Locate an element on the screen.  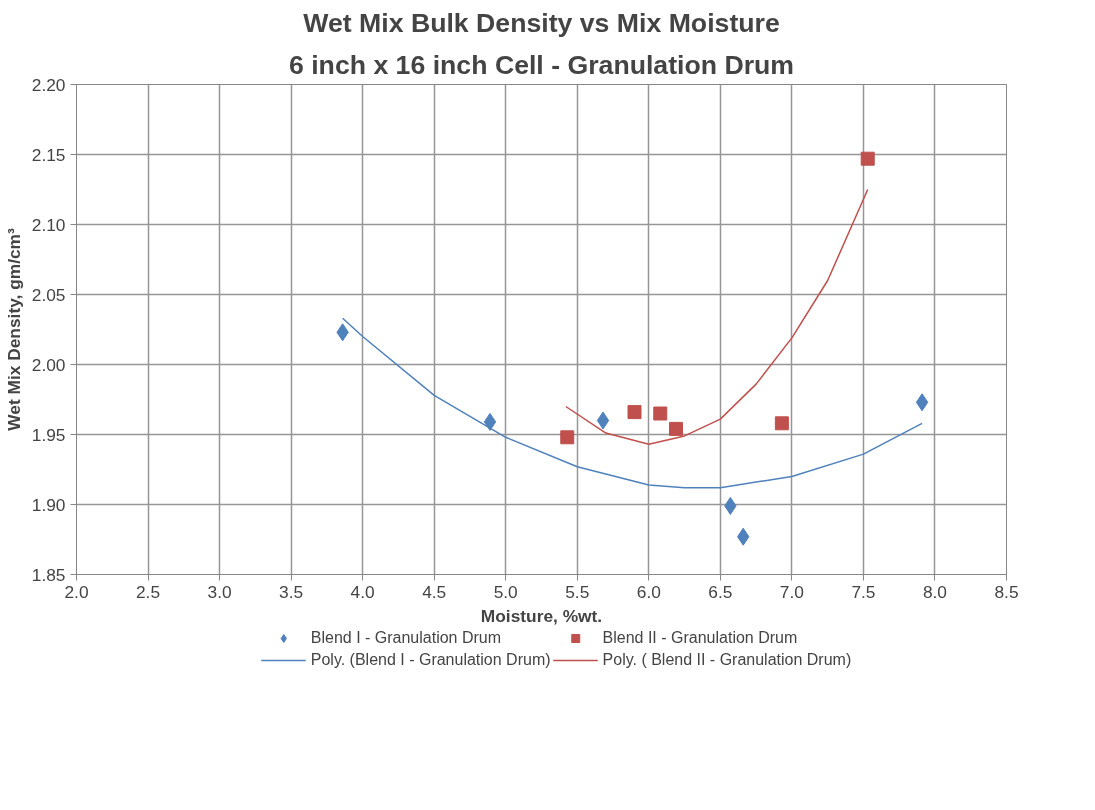
y-tick-label: 2.15 is located at coordinates (48, 154).